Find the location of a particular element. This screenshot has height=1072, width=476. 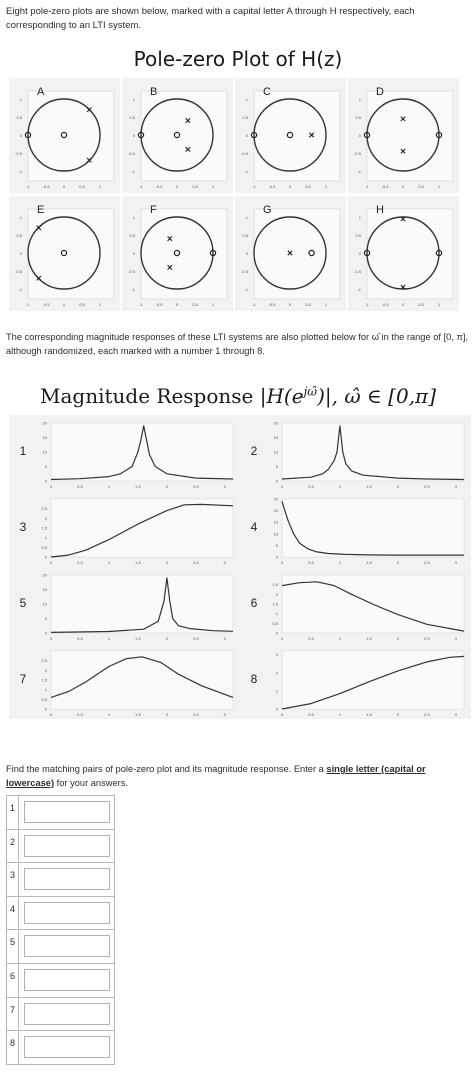

magnitude-svg: 7 0 0.5 1 1.5 2 2.5 3 2.5 2 1.5 1 0.5 0 is located at coordinates (127, 683).